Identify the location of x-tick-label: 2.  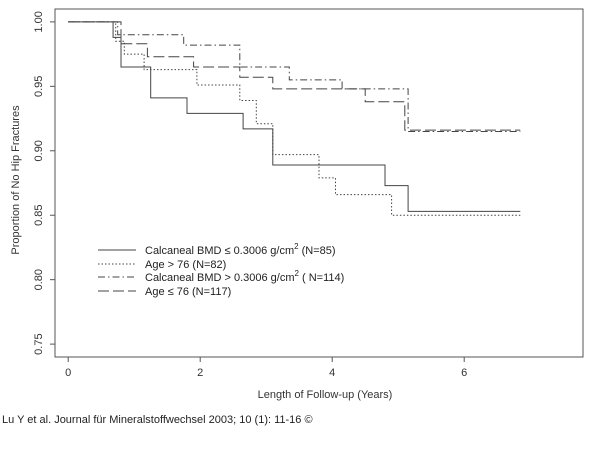
(200, 373).